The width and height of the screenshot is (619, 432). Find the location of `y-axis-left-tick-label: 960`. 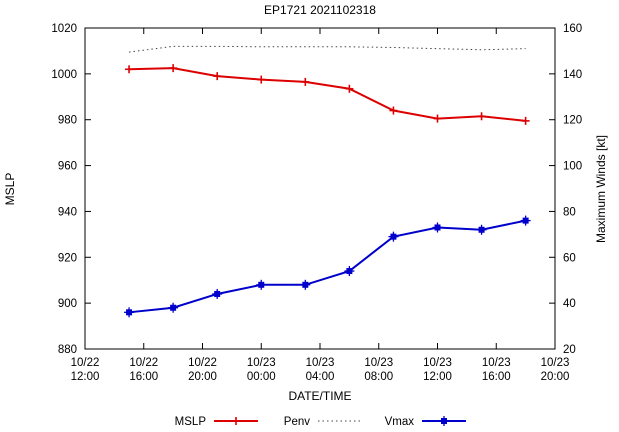

y-axis-left-tick-label: 960 is located at coordinates (67, 167).